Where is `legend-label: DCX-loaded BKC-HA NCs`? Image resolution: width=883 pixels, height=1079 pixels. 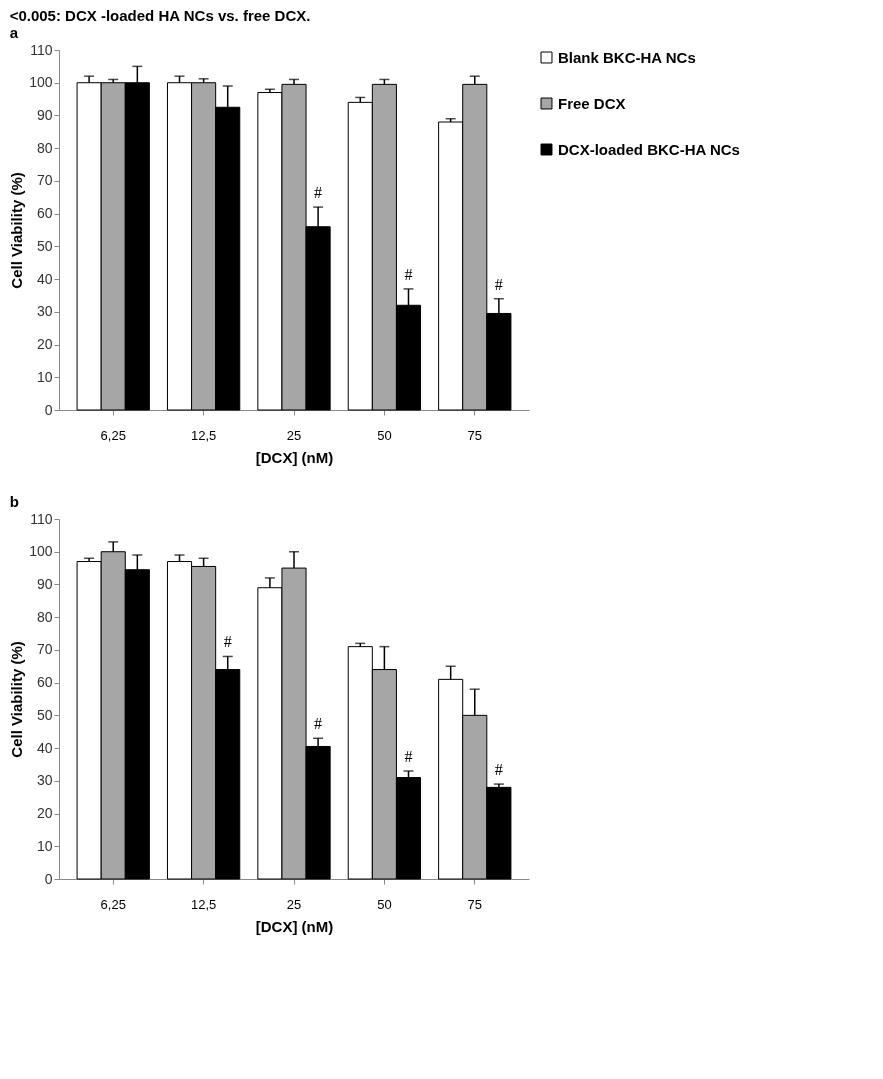 legend-label: DCX-loaded BKC-HA NCs is located at coordinates (649, 149).